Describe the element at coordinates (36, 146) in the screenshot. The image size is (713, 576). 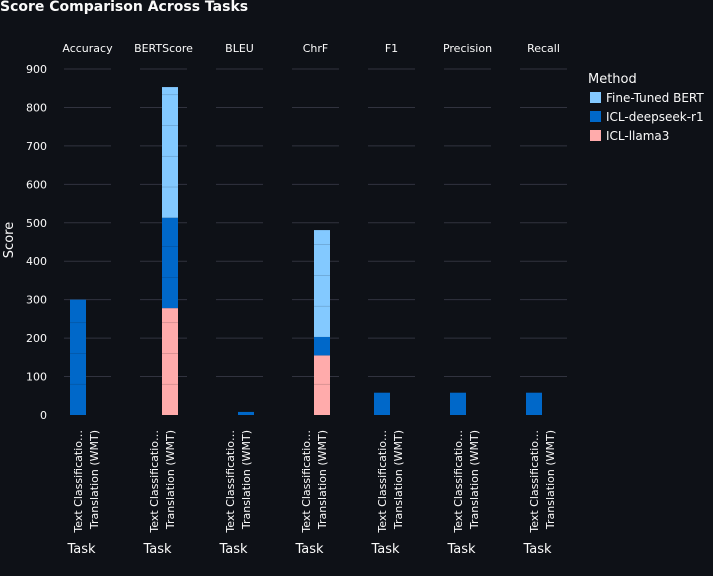
I see `y-tick-label: 700` at that location.